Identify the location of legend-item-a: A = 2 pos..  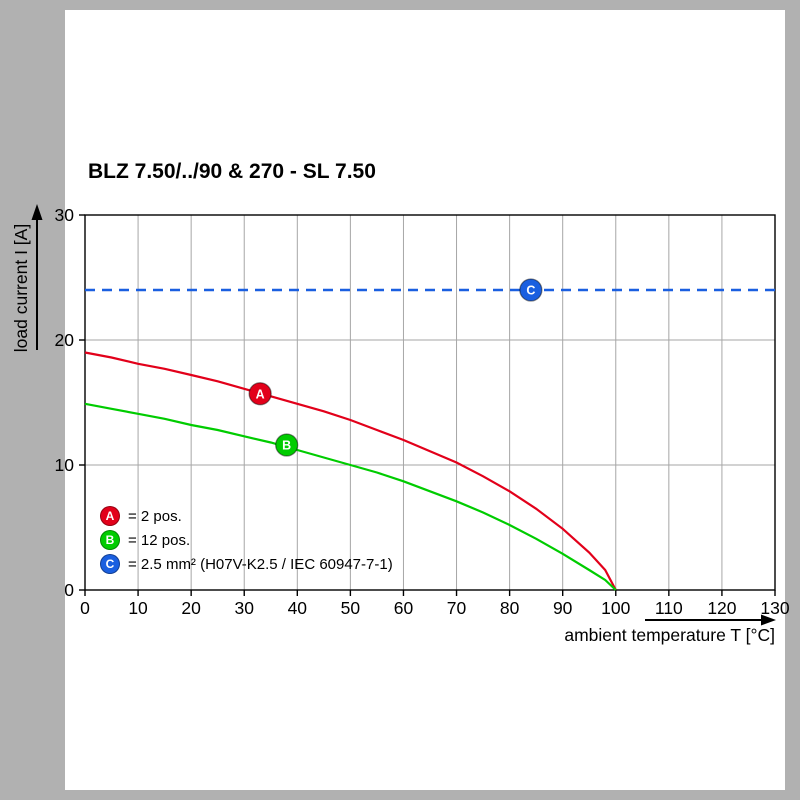
(141, 516).